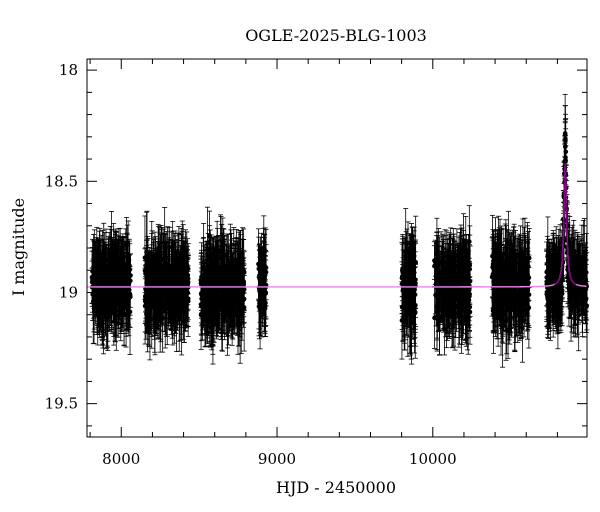 Image resolution: width=600 pixels, height=512 pixels. What do you see at coordinates (18, 247) in the screenshot?
I see `y-axis-label: I magnitude` at bounding box center [18, 247].